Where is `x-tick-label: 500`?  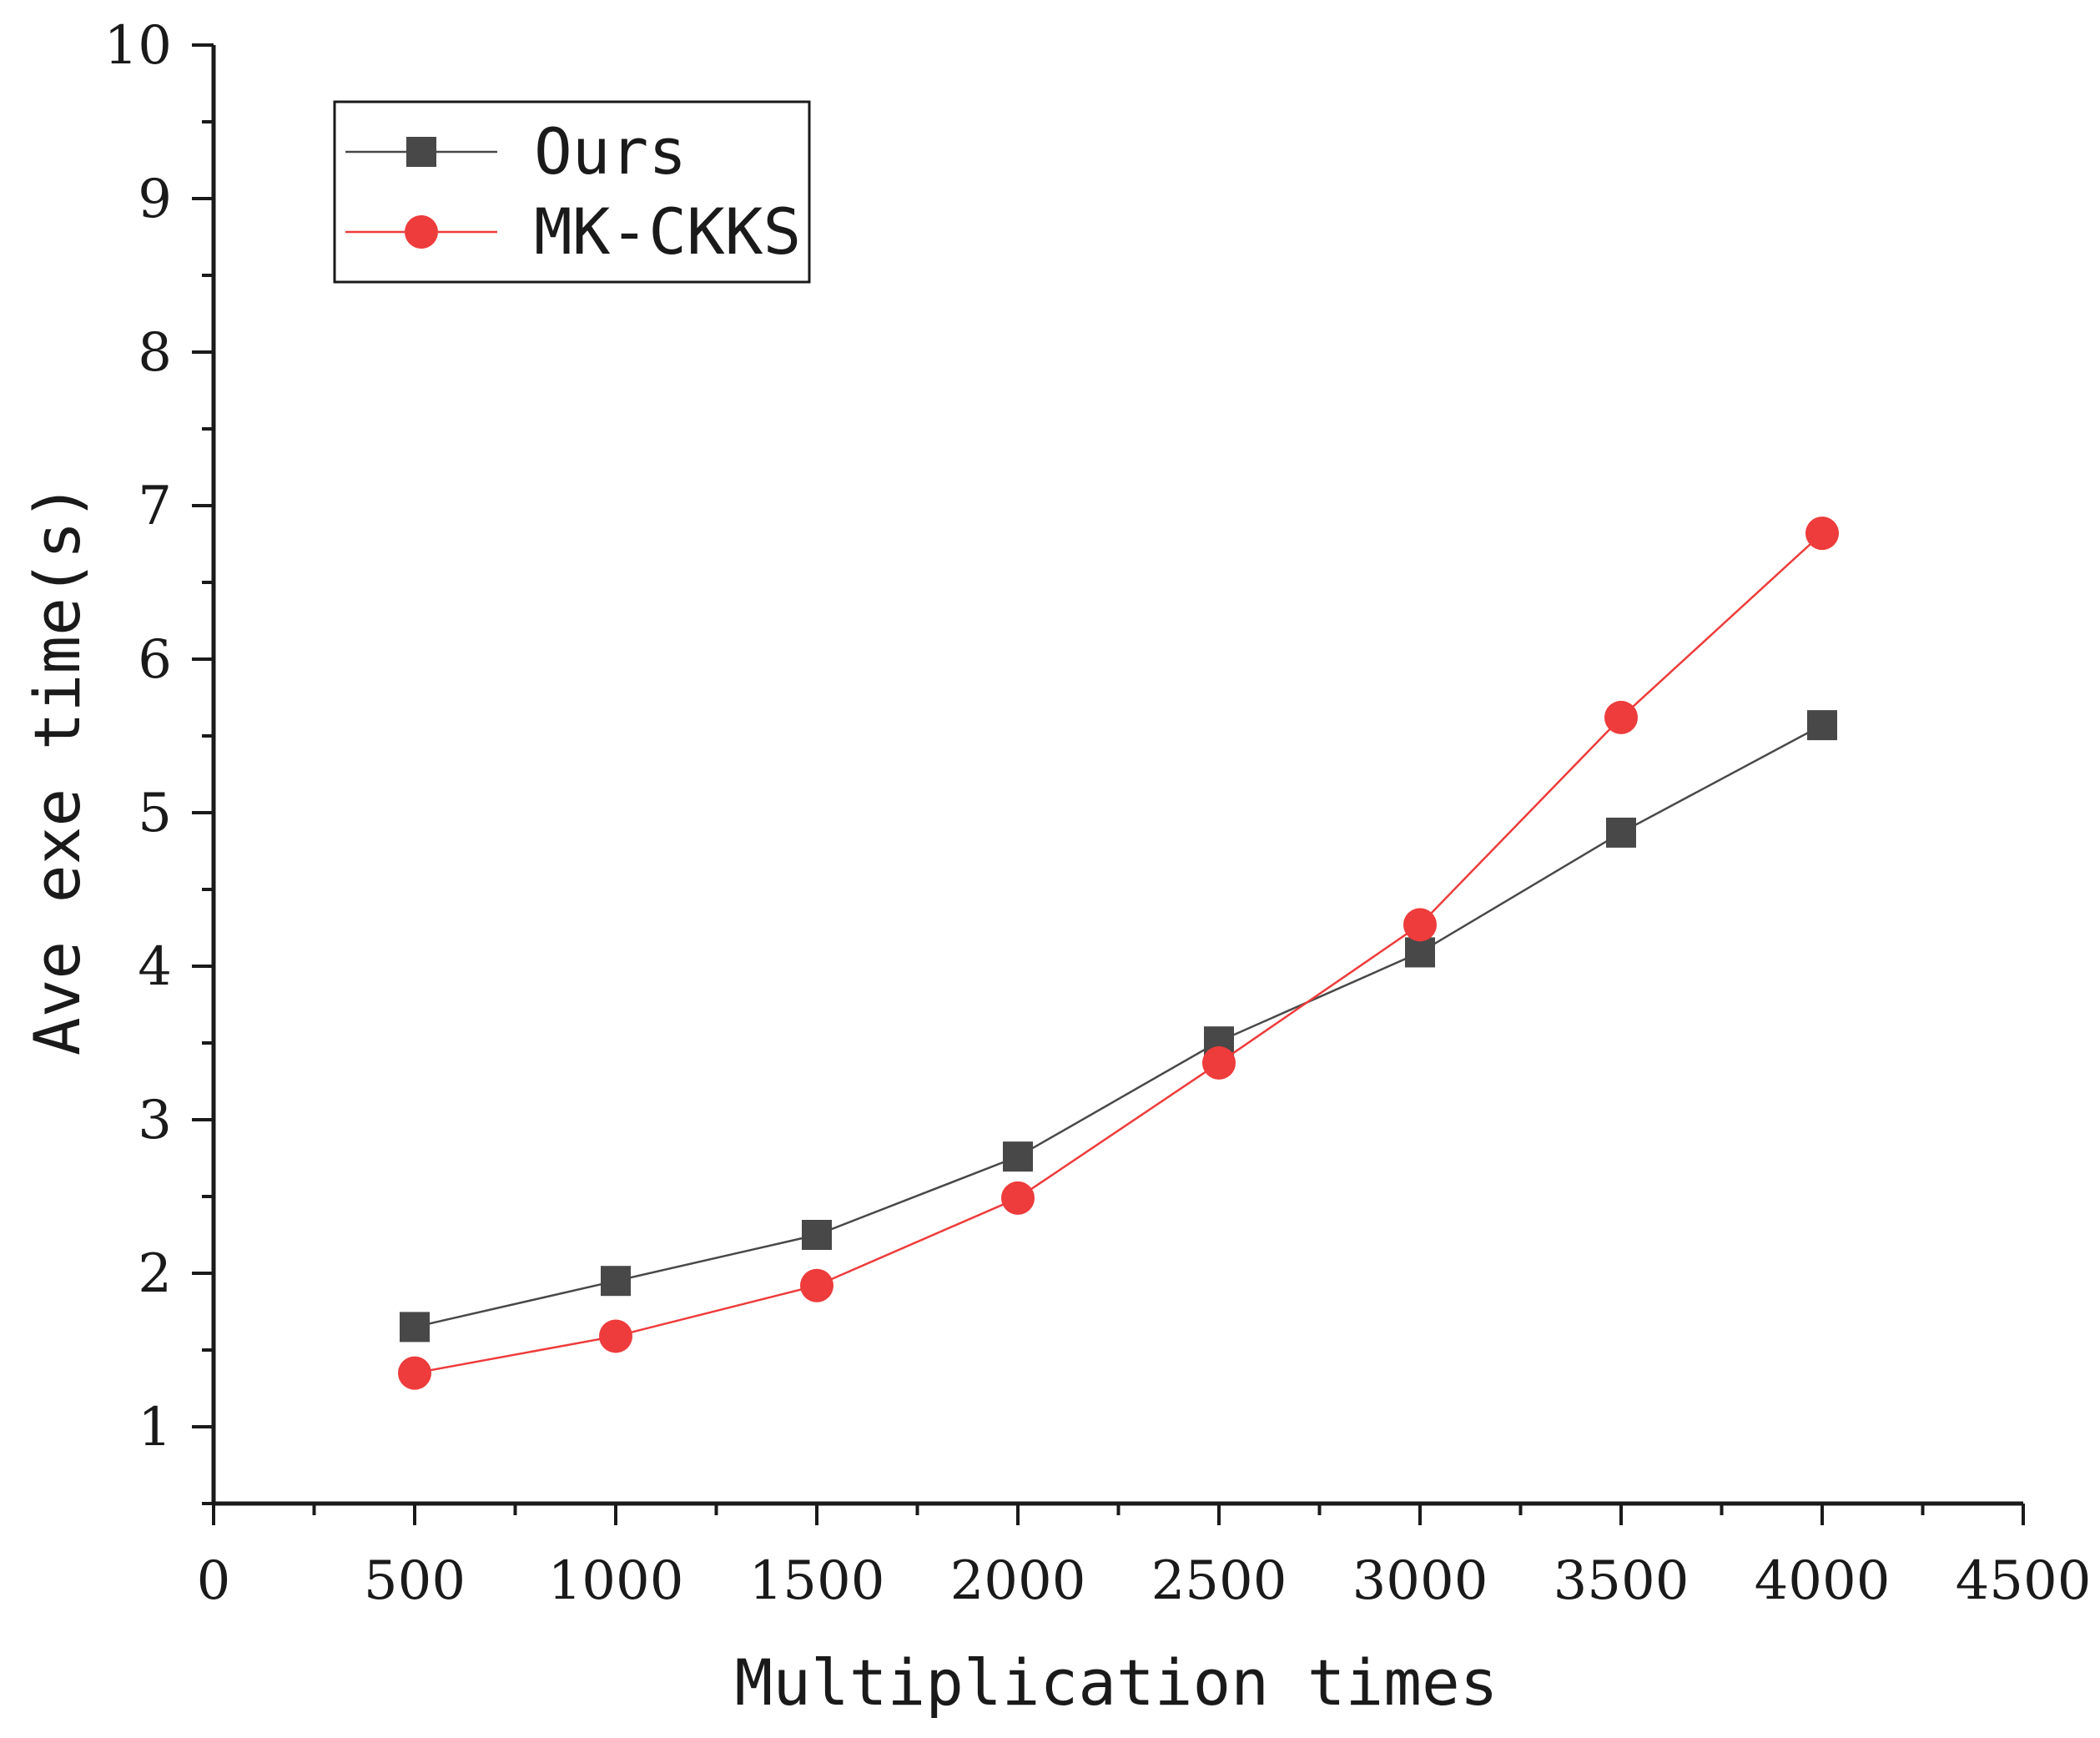
x-tick-label: 500 is located at coordinates (415, 1581).